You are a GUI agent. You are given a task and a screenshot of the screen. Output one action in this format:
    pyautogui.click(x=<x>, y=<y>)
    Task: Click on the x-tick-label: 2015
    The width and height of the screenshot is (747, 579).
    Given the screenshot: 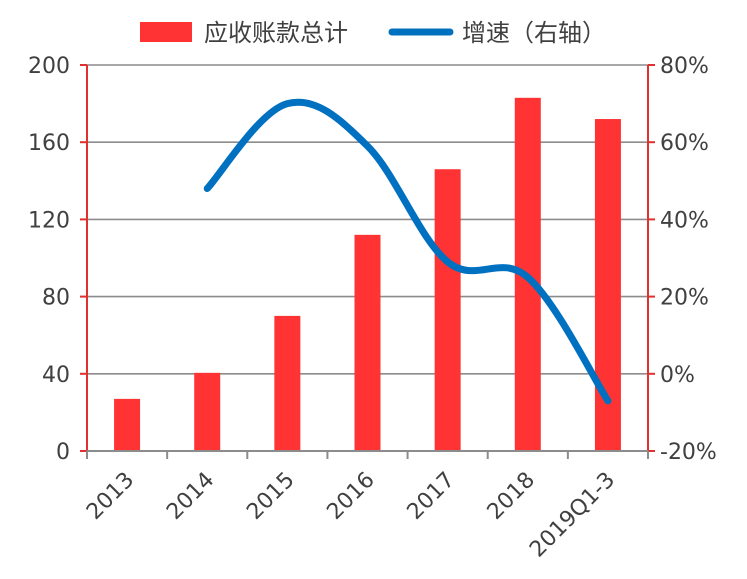 What is the action you would take?
    pyautogui.click(x=270, y=496)
    